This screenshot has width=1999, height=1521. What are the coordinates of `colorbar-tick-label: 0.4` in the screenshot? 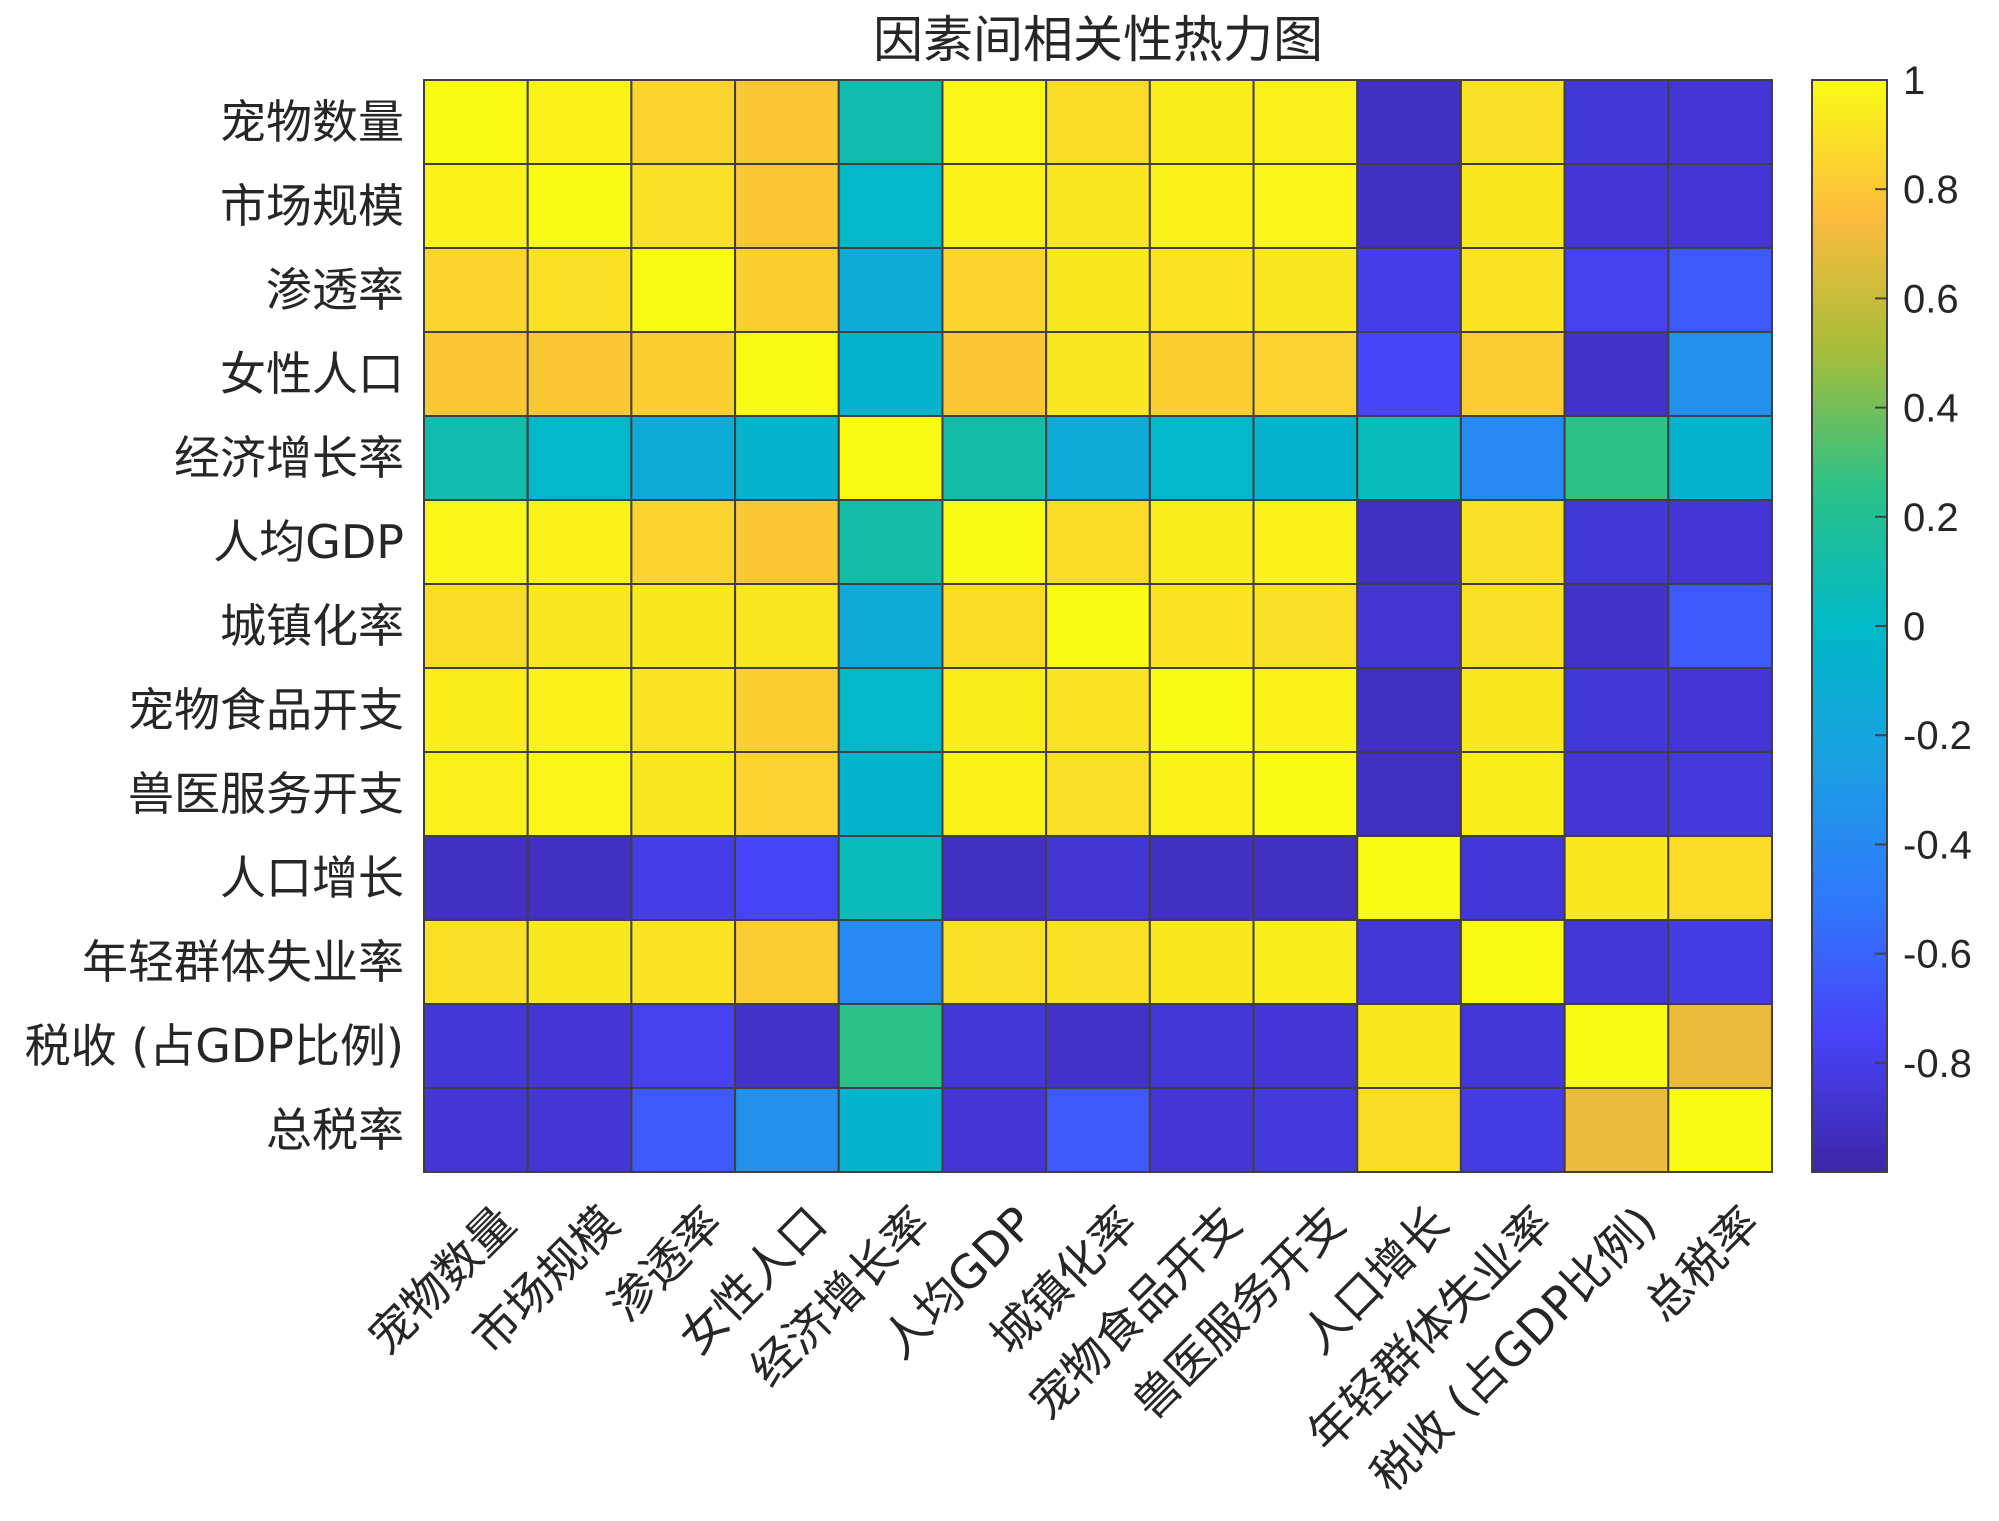 It's located at (1931, 409).